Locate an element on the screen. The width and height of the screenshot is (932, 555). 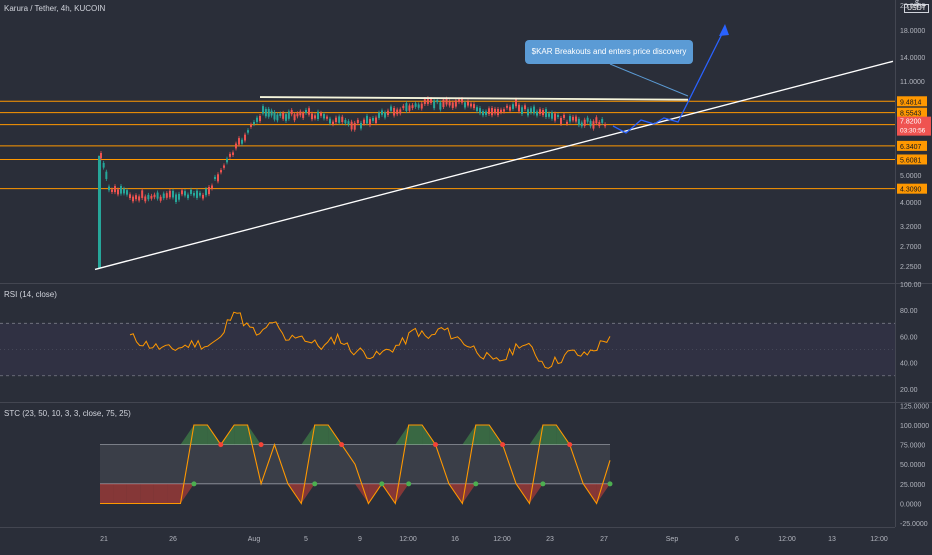
rsi-pane is located at coordinates (447, 344).